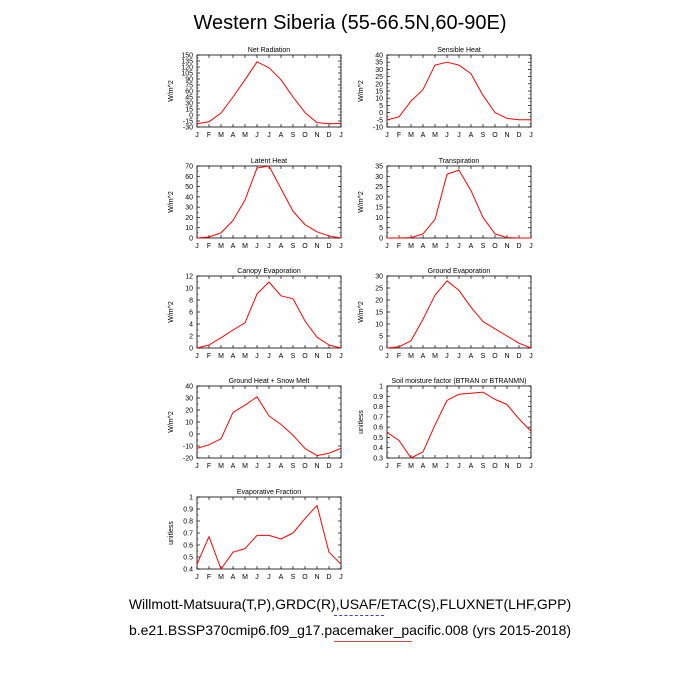 The height and width of the screenshot is (700, 700). I want to click on y-tick-label: 150, so click(187, 56).